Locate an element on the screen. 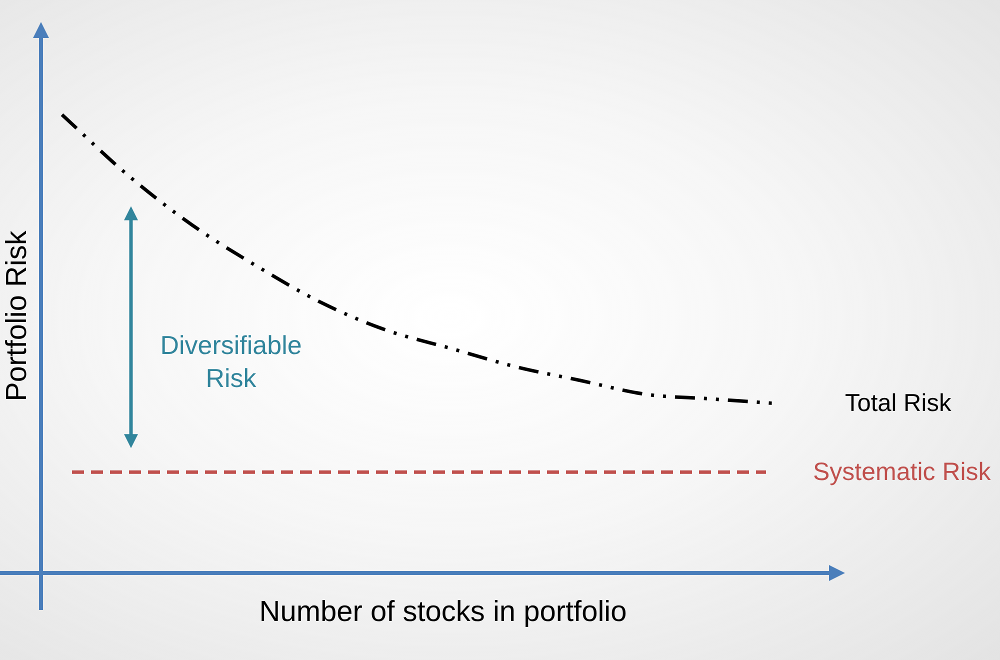 The image size is (1000, 660). x-axis-title: Number of stocks in portfolio is located at coordinates (443, 612).